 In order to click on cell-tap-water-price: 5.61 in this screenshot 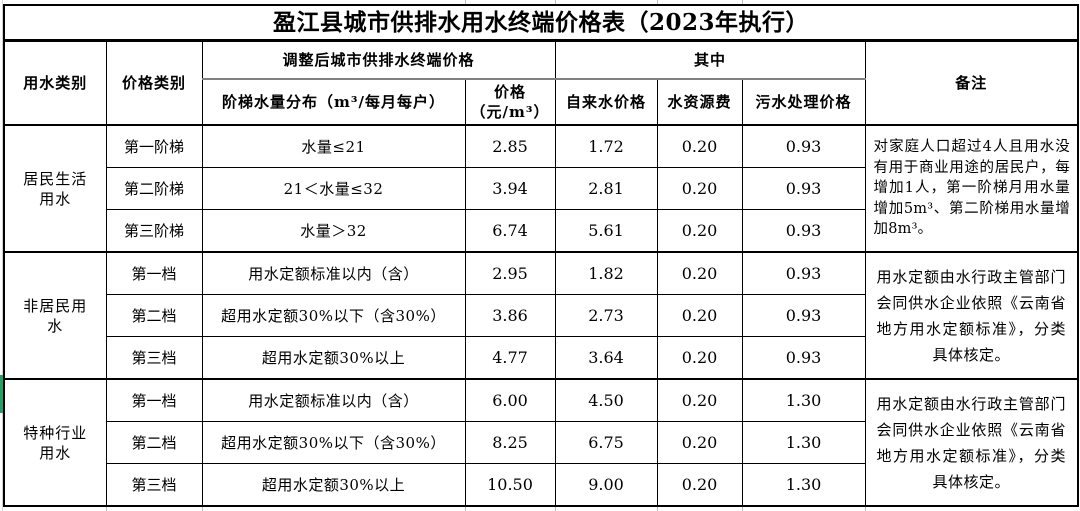, I will do `click(606, 231)`.